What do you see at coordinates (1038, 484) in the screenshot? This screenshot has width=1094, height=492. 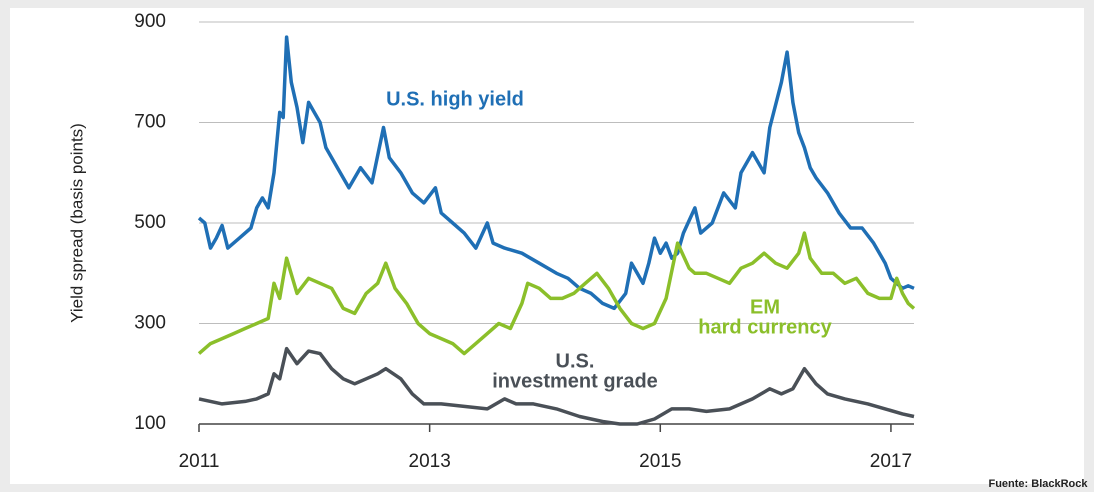 I see `source: Fuente: BlackRock` at bounding box center [1038, 484].